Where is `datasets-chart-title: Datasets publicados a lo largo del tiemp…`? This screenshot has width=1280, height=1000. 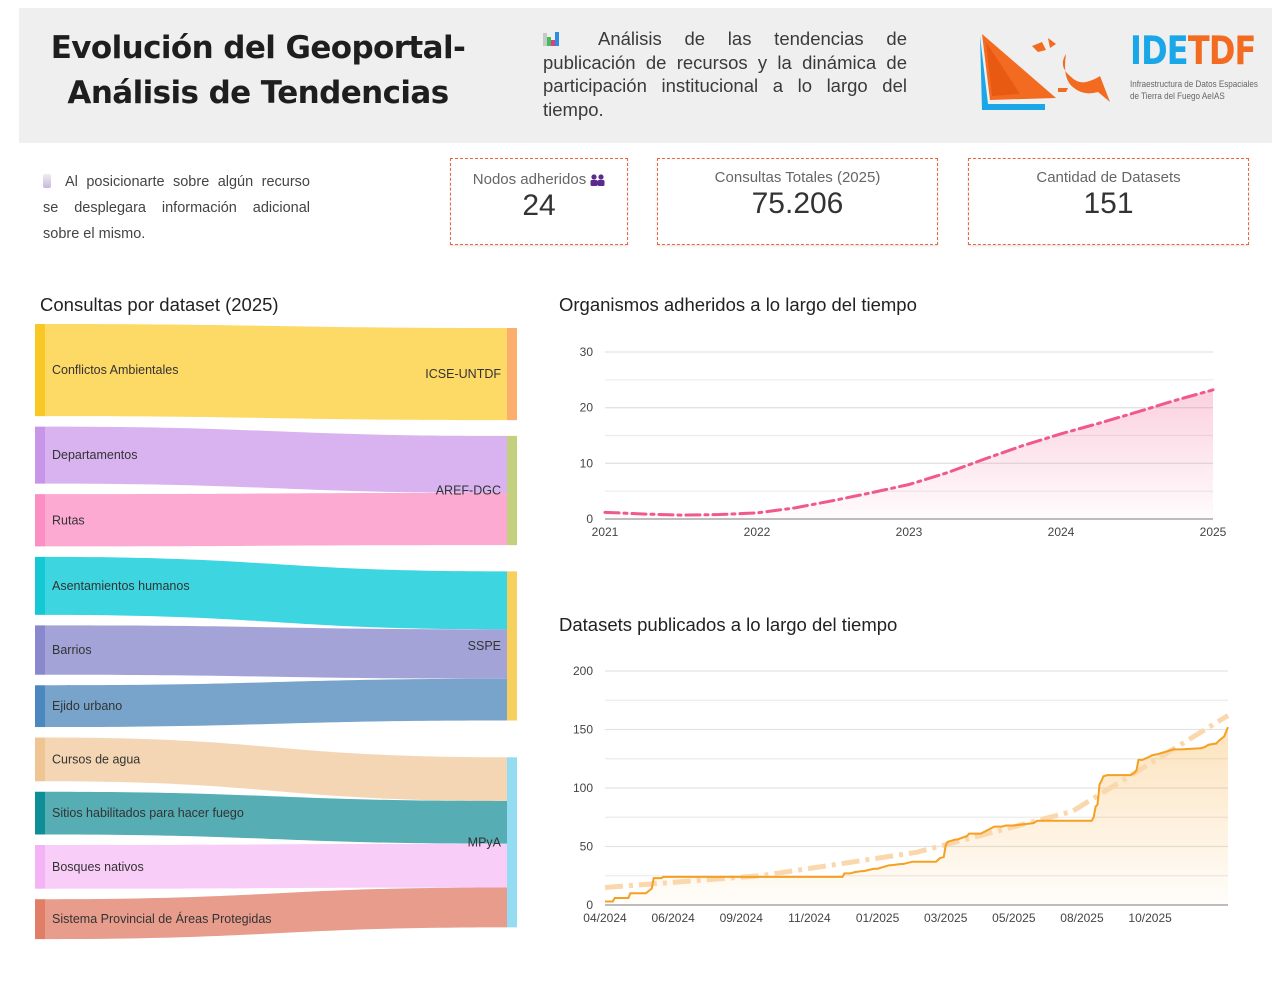 datasets-chart-title: Datasets publicados a lo largo del tiemp… is located at coordinates (728, 624).